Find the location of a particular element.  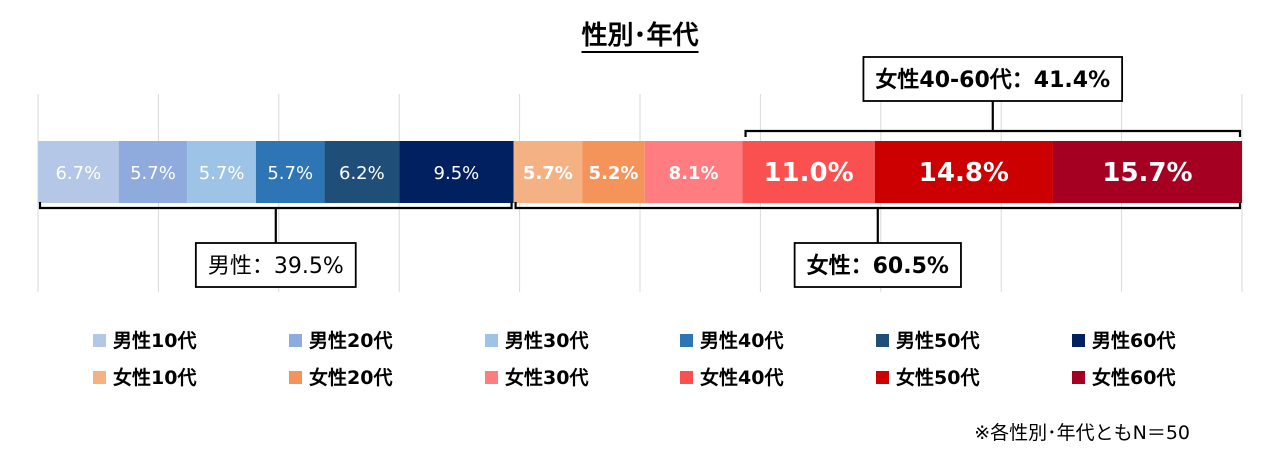

legend-label: 女性30代 is located at coordinates (546, 377).